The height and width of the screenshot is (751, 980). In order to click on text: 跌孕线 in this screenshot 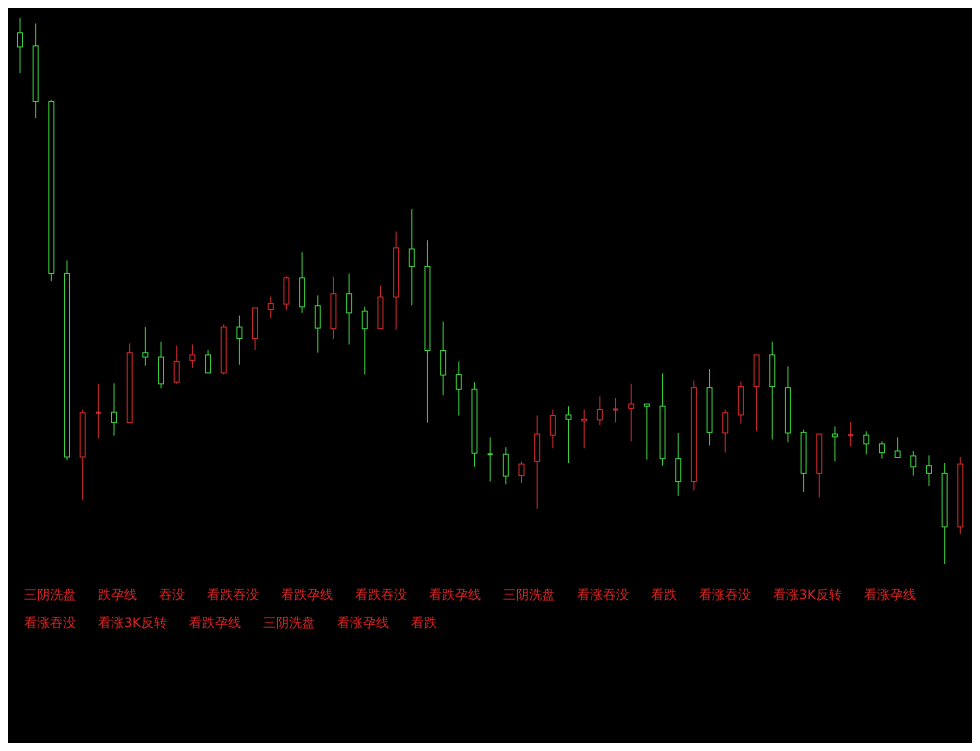, I will do `click(117, 595)`.